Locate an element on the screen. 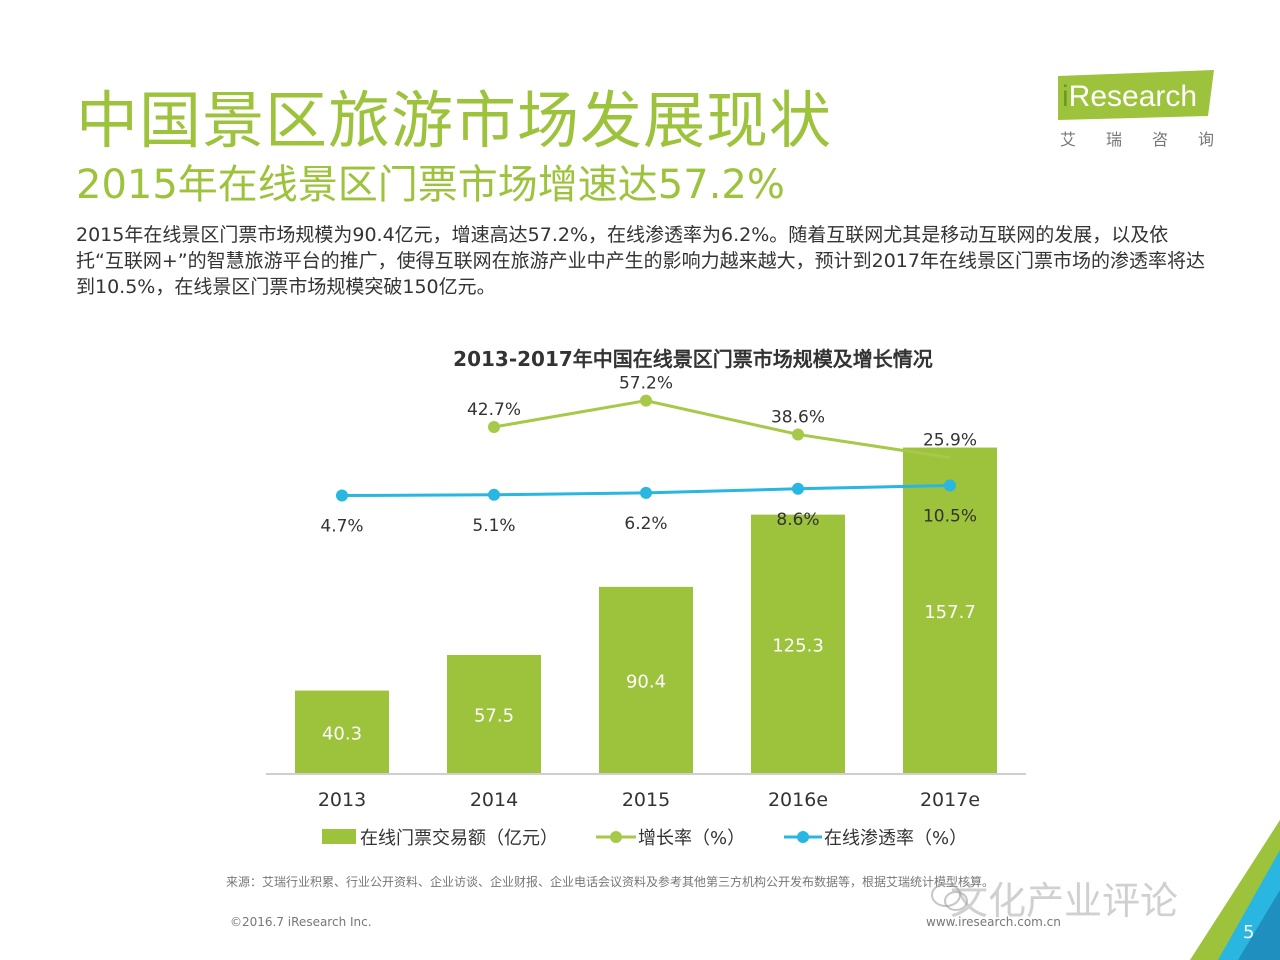  x-tick-label: 2013 is located at coordinates (342, 800).